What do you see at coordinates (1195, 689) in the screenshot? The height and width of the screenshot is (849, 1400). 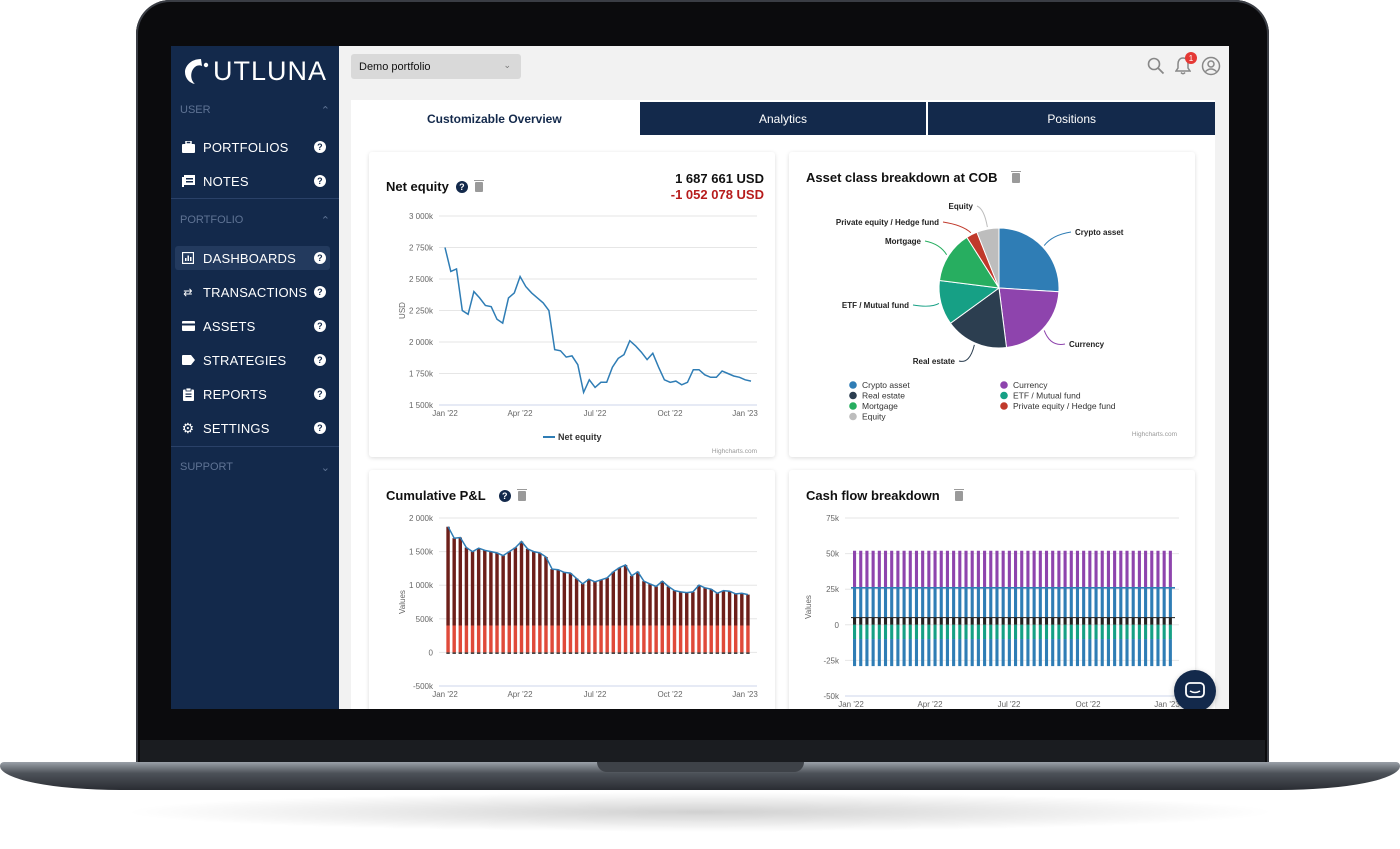 I see `chat-button` at bounding box center [1195, 689].